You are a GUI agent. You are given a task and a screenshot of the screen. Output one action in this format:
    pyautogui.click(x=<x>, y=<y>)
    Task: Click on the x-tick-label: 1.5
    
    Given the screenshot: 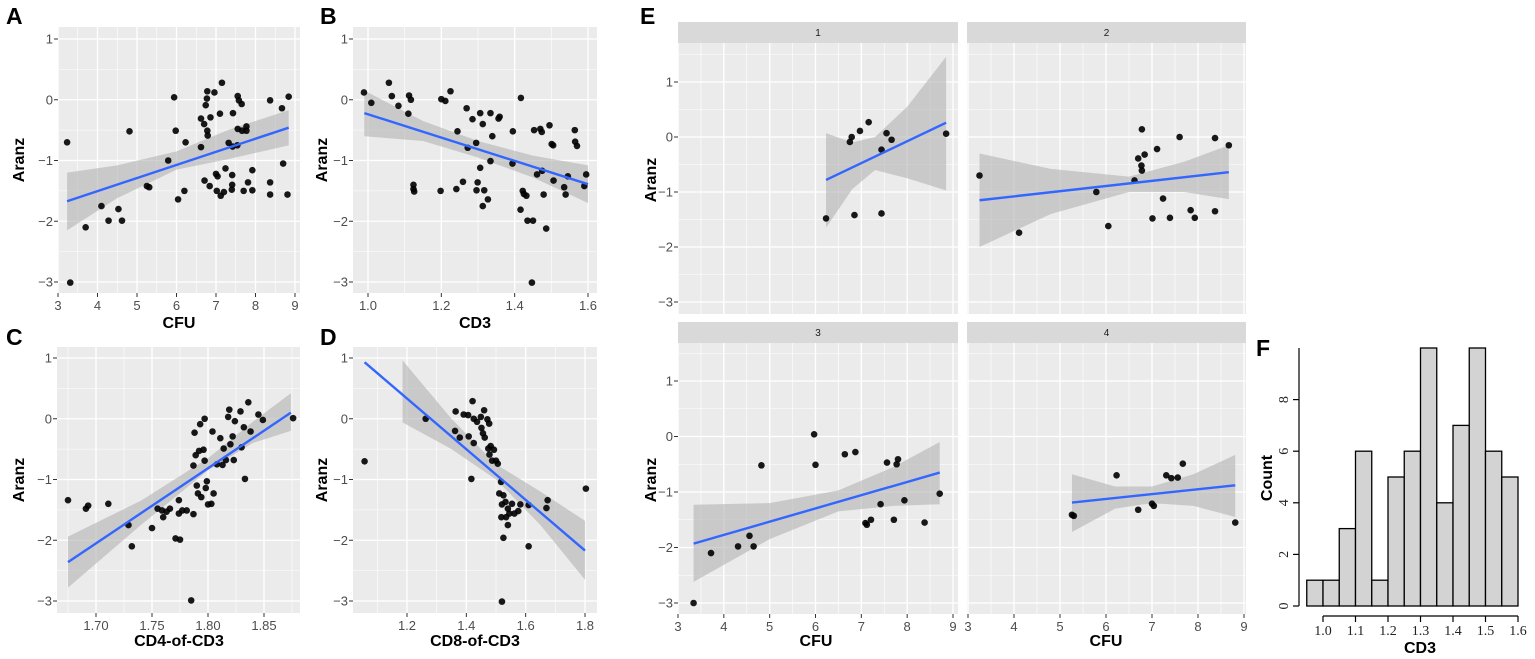 What is the action you would take?
    pyautogui.click(x=1486, y=631)
    